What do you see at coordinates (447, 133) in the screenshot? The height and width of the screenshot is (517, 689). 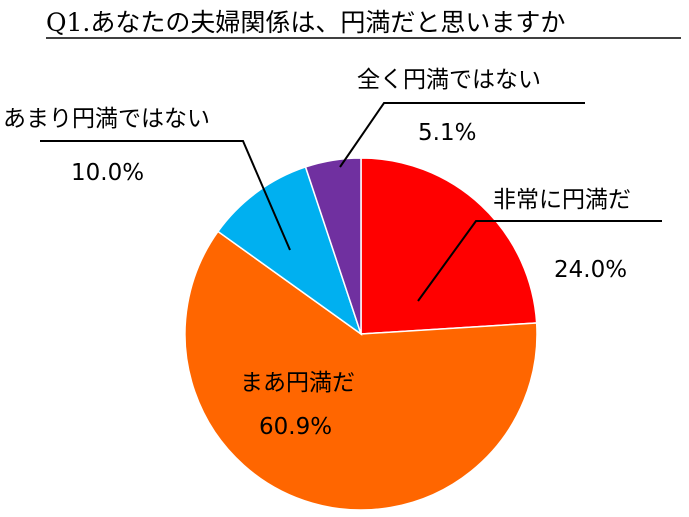 I see `value-not-at-all-satisfied: 5.1%` at bounding box center [447, 133].